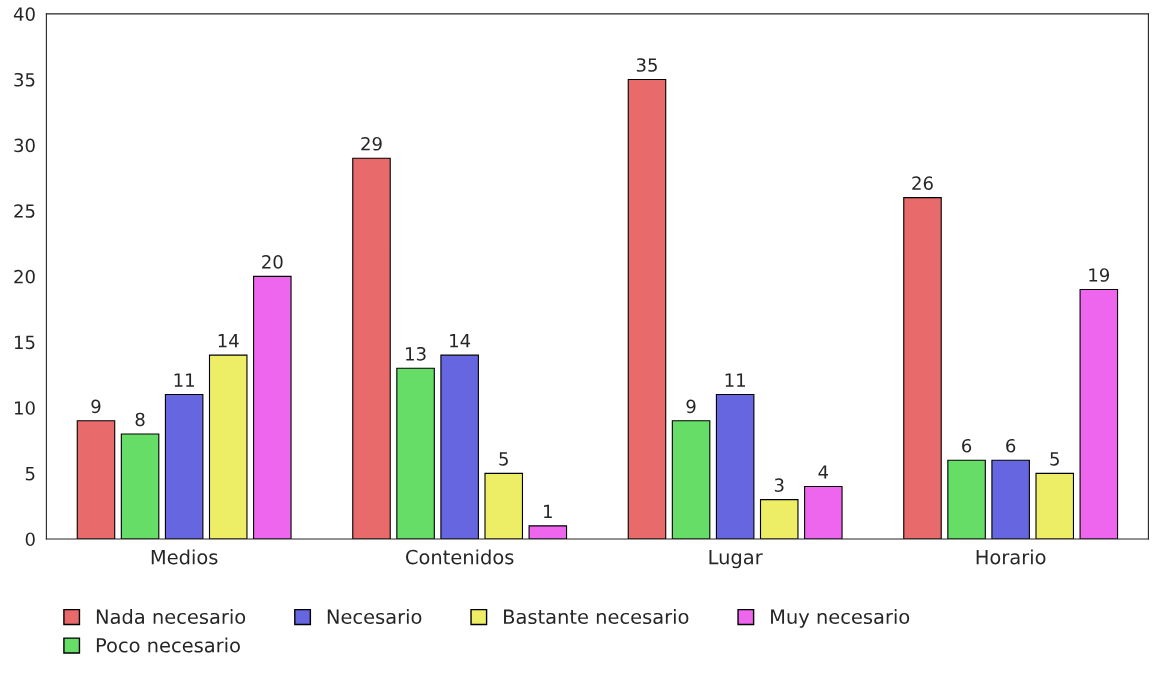 The width and height of the screenshot is (1160, 691). What do you see at coordinates (371, 143) in the screenshot?
I see `data-label: 29` at bounding box center [371, 143].